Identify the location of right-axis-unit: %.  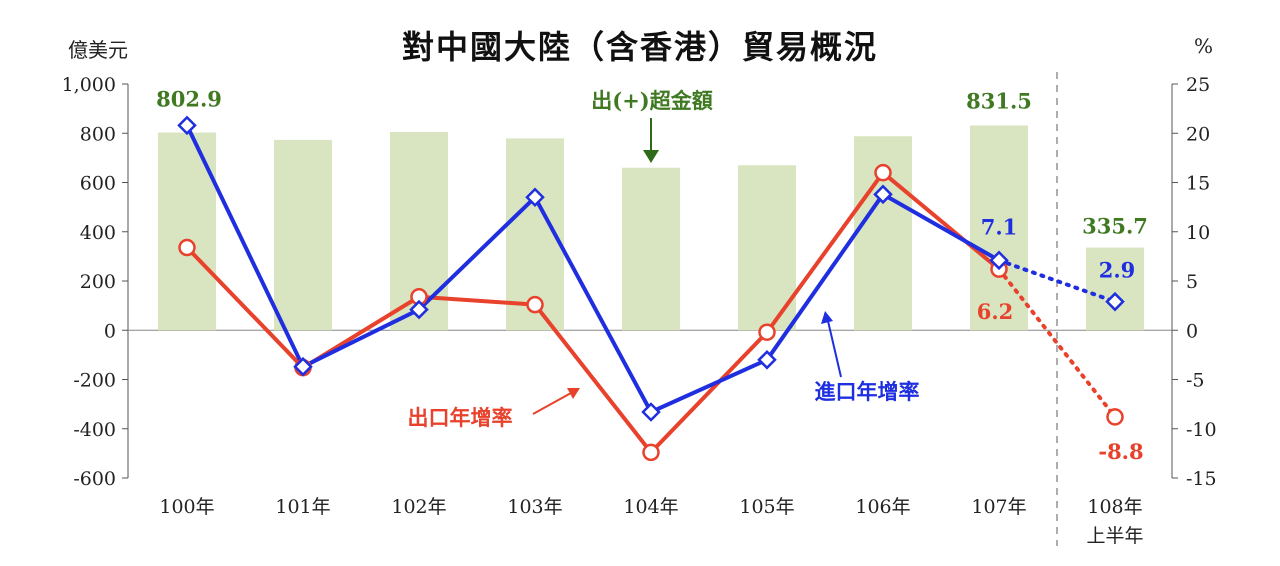
(1204, 46).